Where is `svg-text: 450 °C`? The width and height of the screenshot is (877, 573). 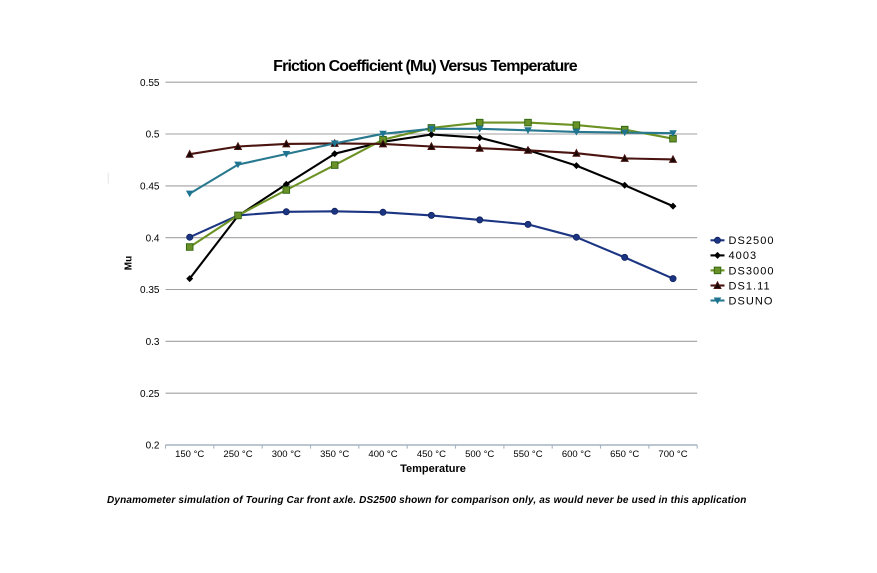 svg-text: 450 °C is located at coordinates (431, 454).